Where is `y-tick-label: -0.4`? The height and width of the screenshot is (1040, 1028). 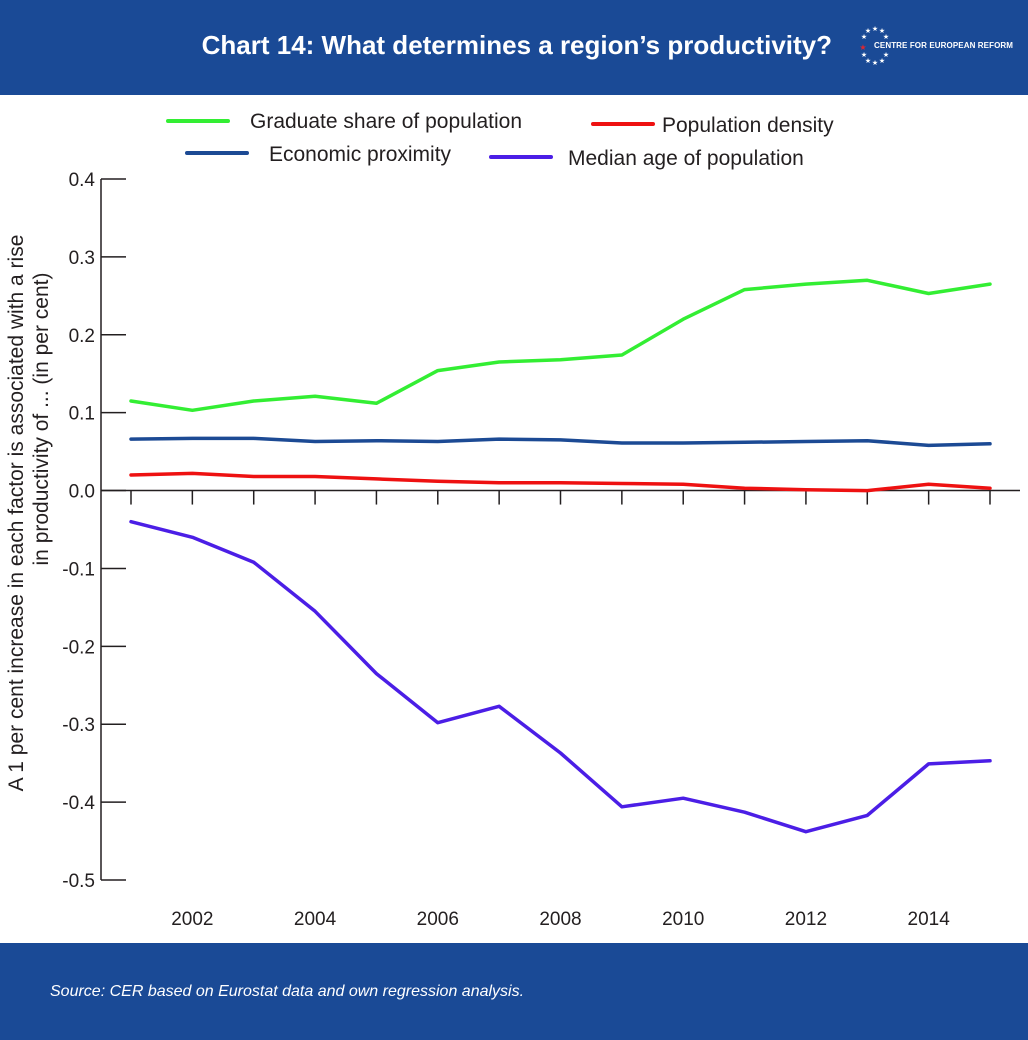
y-tick-label: -0.4 is located at coordinates (78, 803).